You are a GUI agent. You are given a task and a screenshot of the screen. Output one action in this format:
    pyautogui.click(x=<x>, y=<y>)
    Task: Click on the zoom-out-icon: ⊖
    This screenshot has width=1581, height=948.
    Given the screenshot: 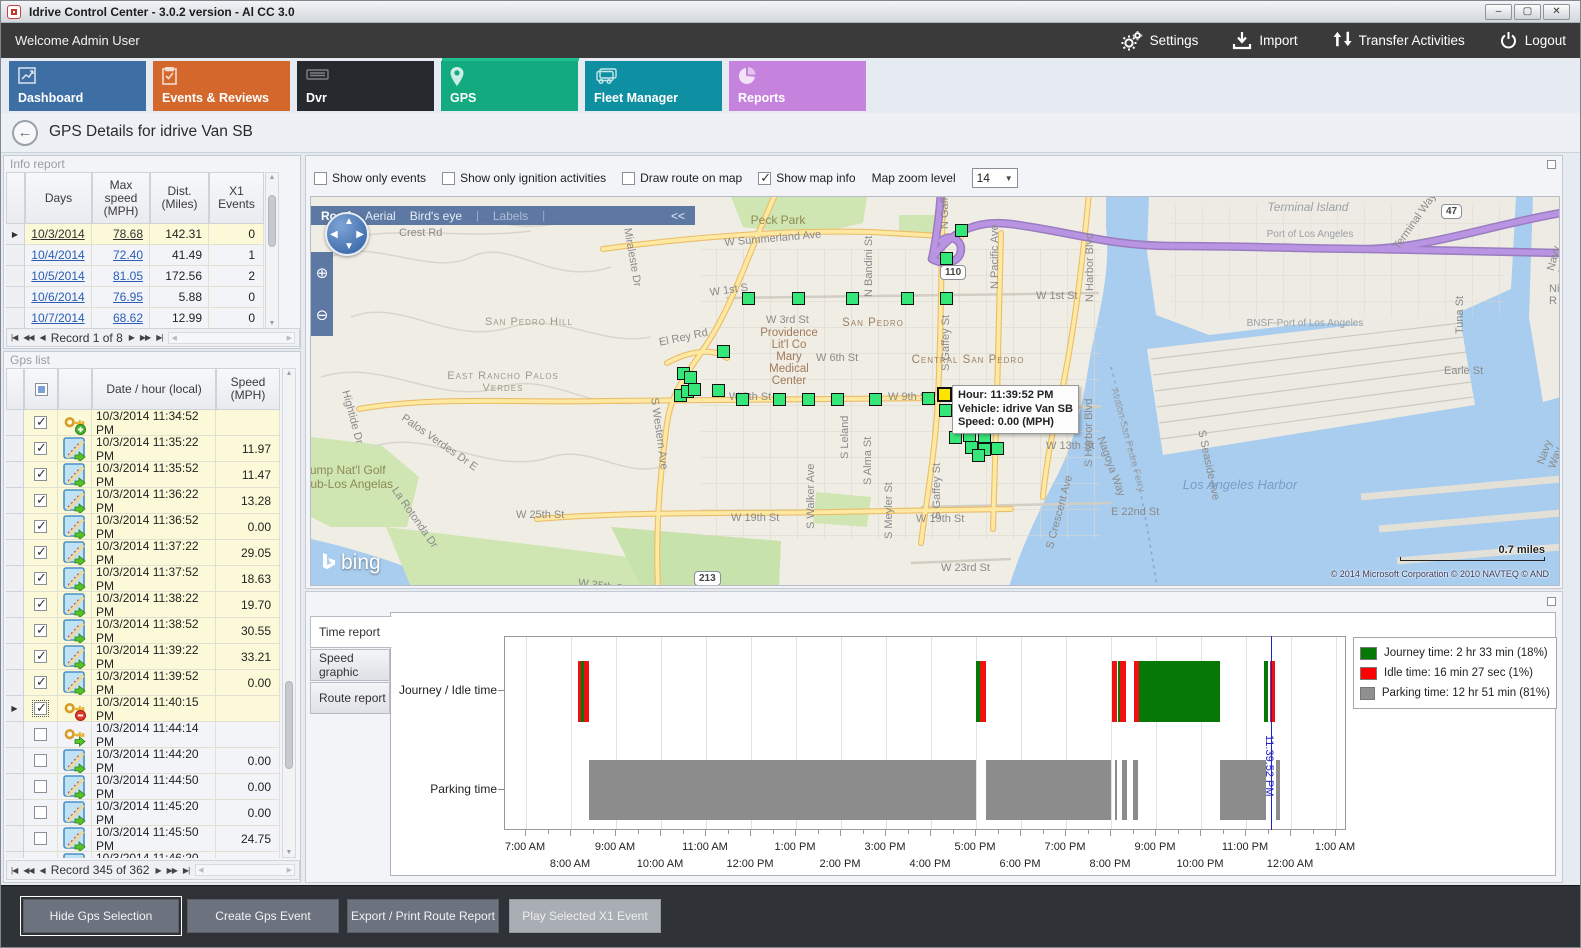 What is the action you would take?
    pyautogui.click(x=322, y=315)
    